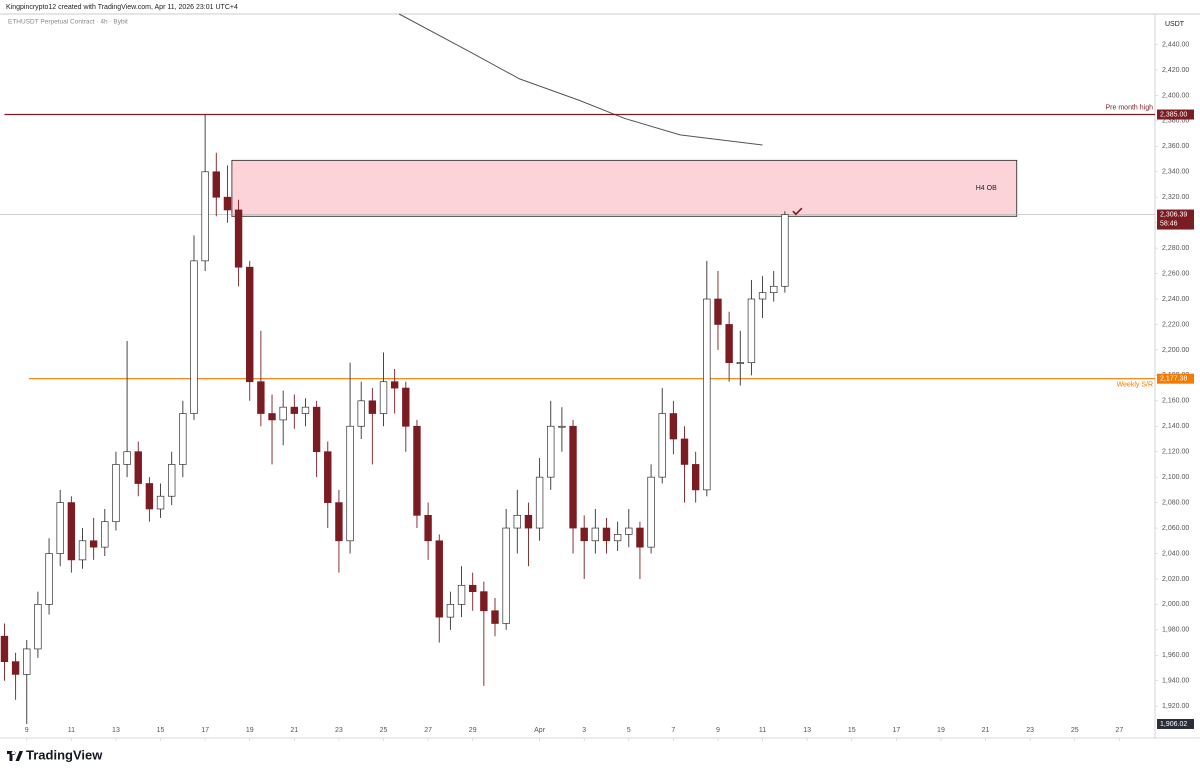 This screenshot has height=772, width=1200. What do you see at coordinates (584, 730) in the screenshot?
I see `x-tick-label: 3` at bounding box center [584, 730].